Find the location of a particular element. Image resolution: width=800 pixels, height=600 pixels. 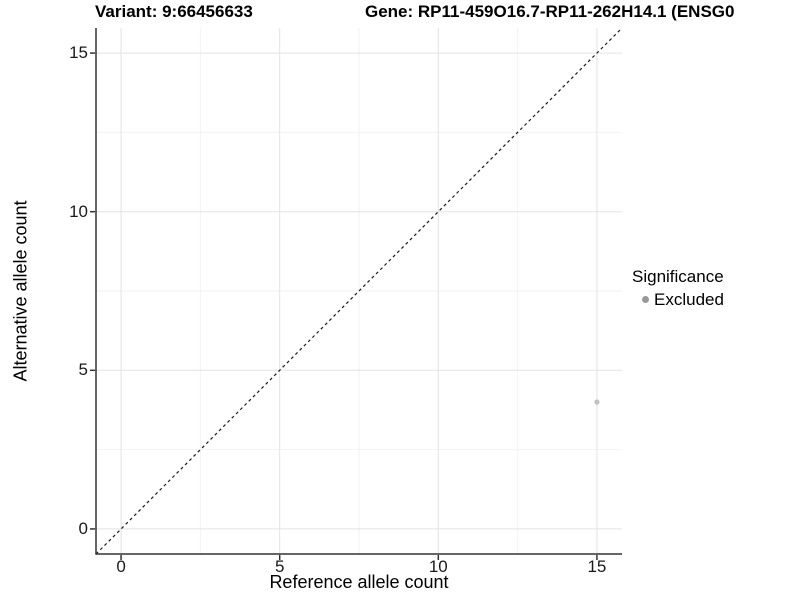

legend-item-label: Excluded is located at coordinates (689, 299).